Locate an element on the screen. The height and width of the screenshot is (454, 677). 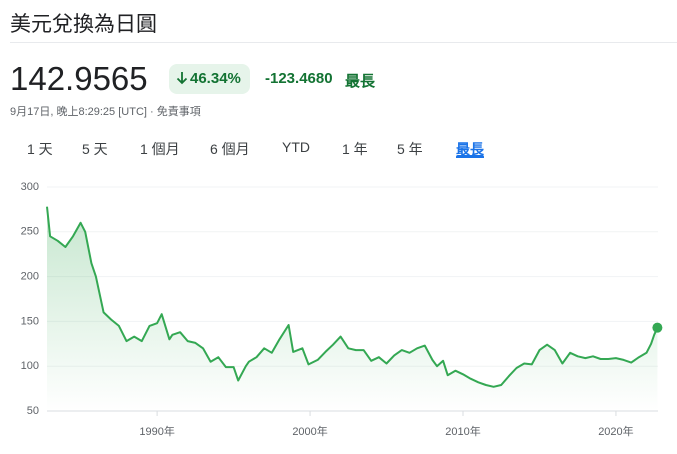
x-tick-label: 2000年 is located at coordinates (309, 431).